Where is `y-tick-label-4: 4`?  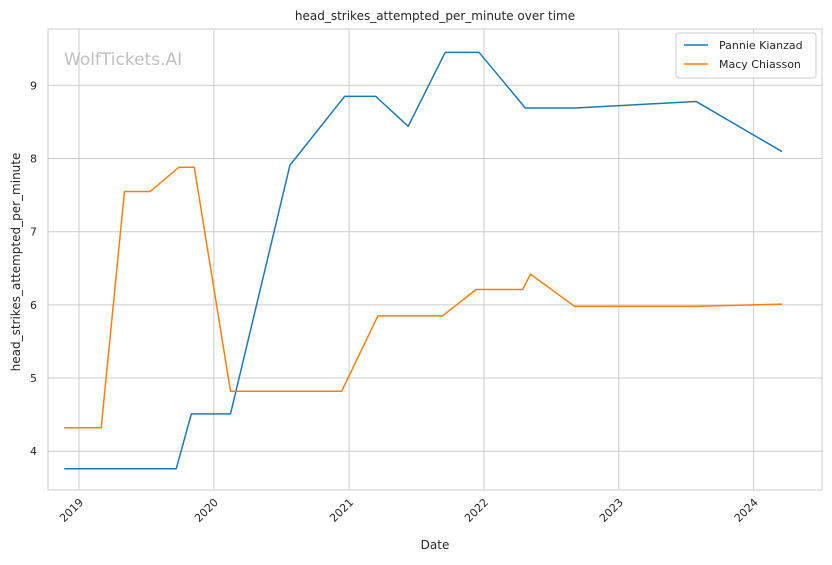
y-tick-label-4: 4 is located at coordinates (33, 451).